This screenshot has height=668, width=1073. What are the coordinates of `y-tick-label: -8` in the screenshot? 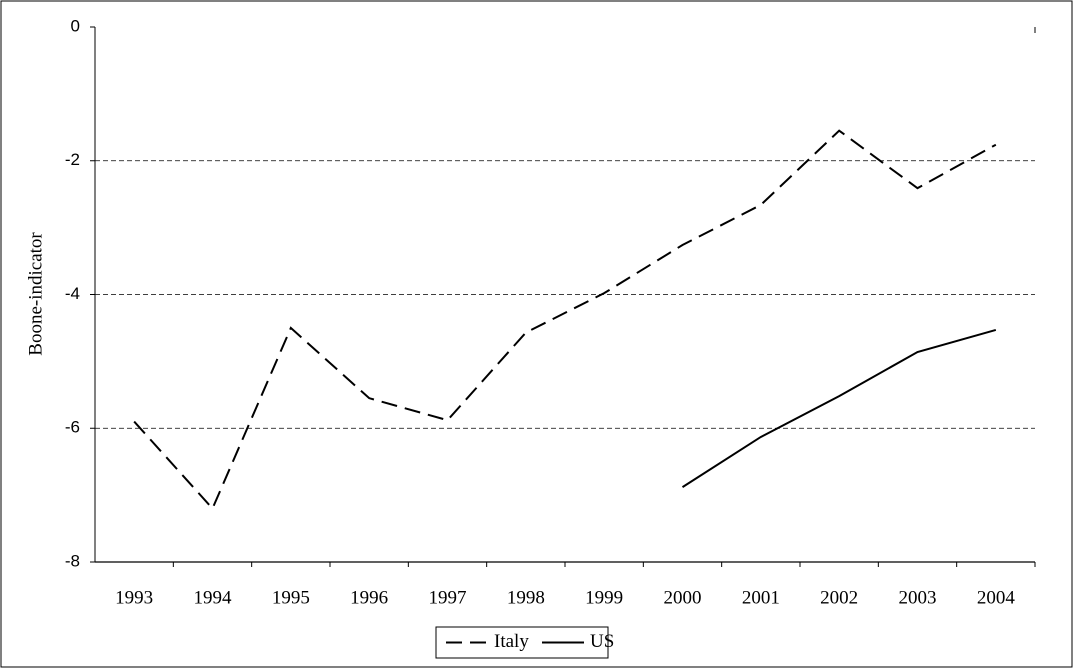 It's located at (72, 560).